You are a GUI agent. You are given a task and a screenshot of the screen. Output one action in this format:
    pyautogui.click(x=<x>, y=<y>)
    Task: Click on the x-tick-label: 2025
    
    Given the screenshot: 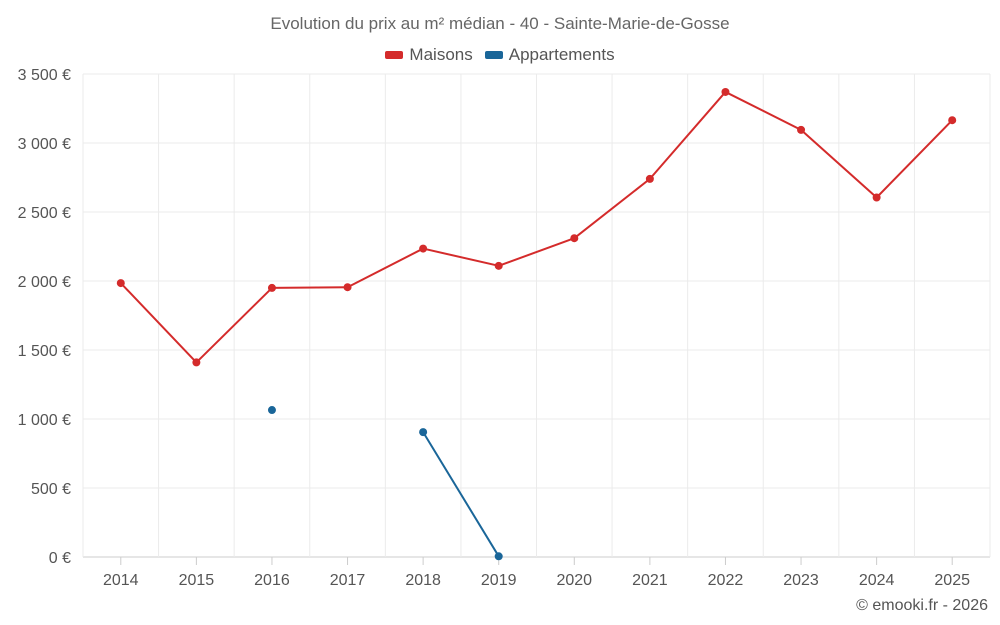 What is the action you would take?
    pyautogui.click(x=952, y=580)
    